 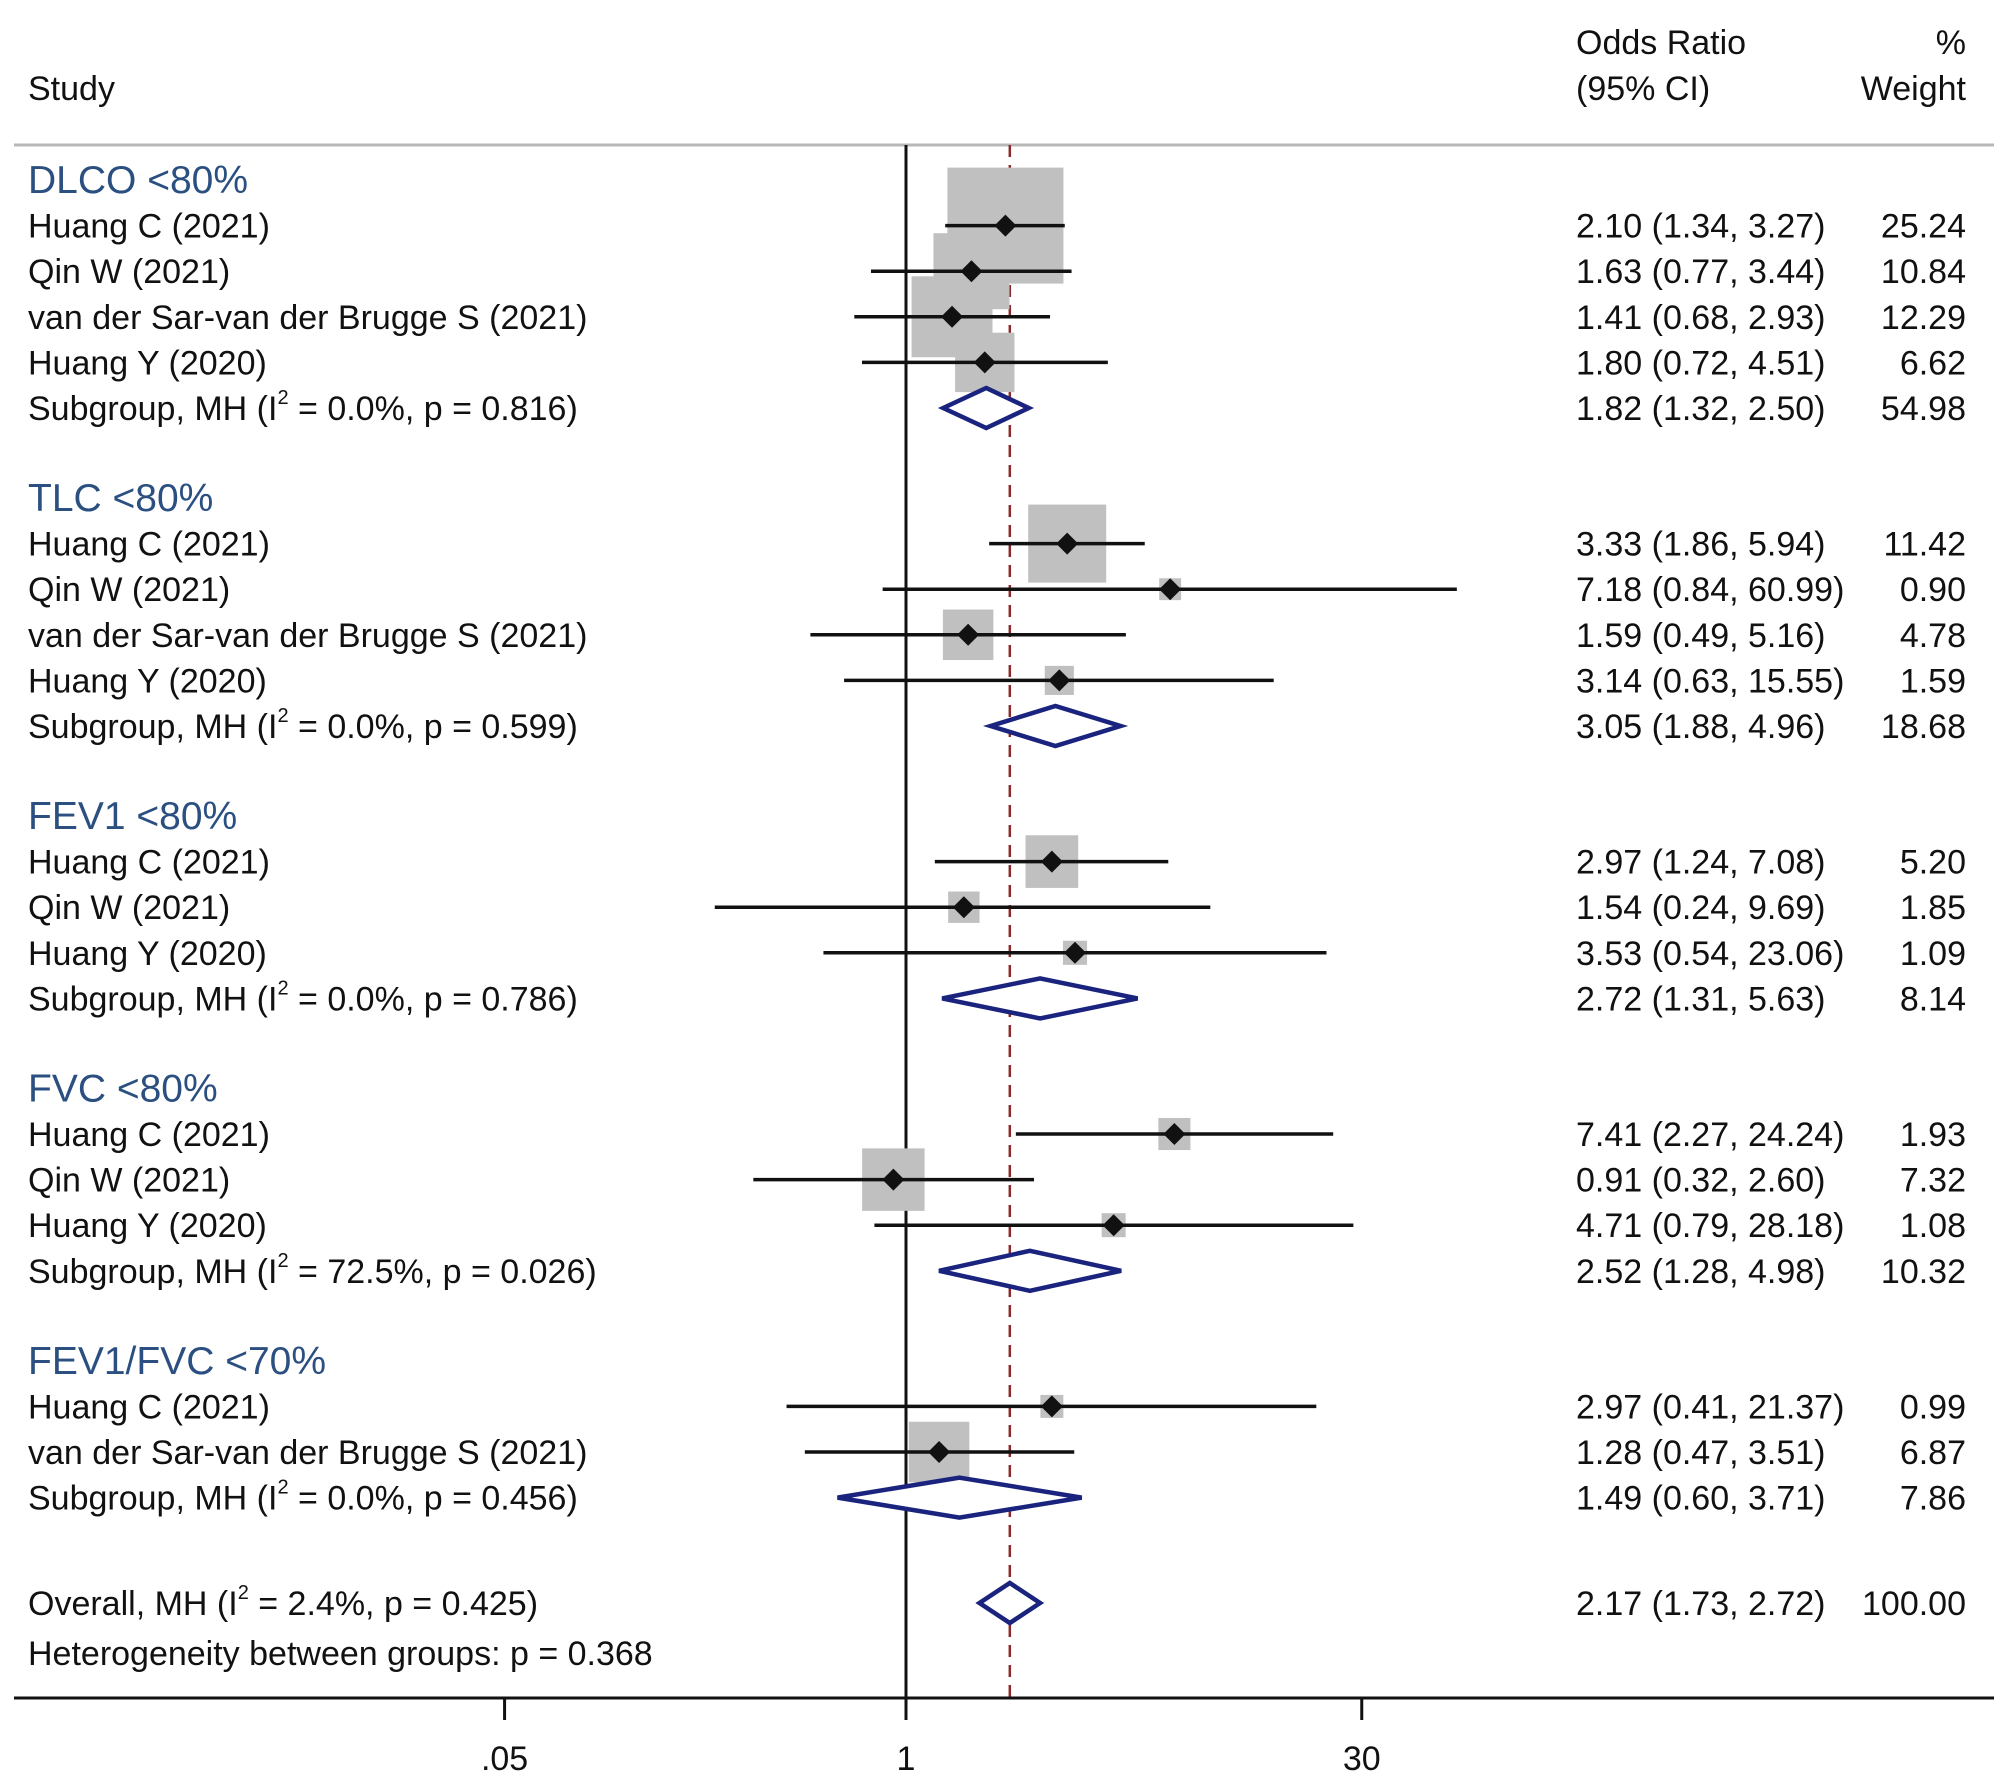 What do you see at coordinates (1933, 1226) in the screenshot?
I see `study-weight: 1.08` at bounding box center [1933, 1226].